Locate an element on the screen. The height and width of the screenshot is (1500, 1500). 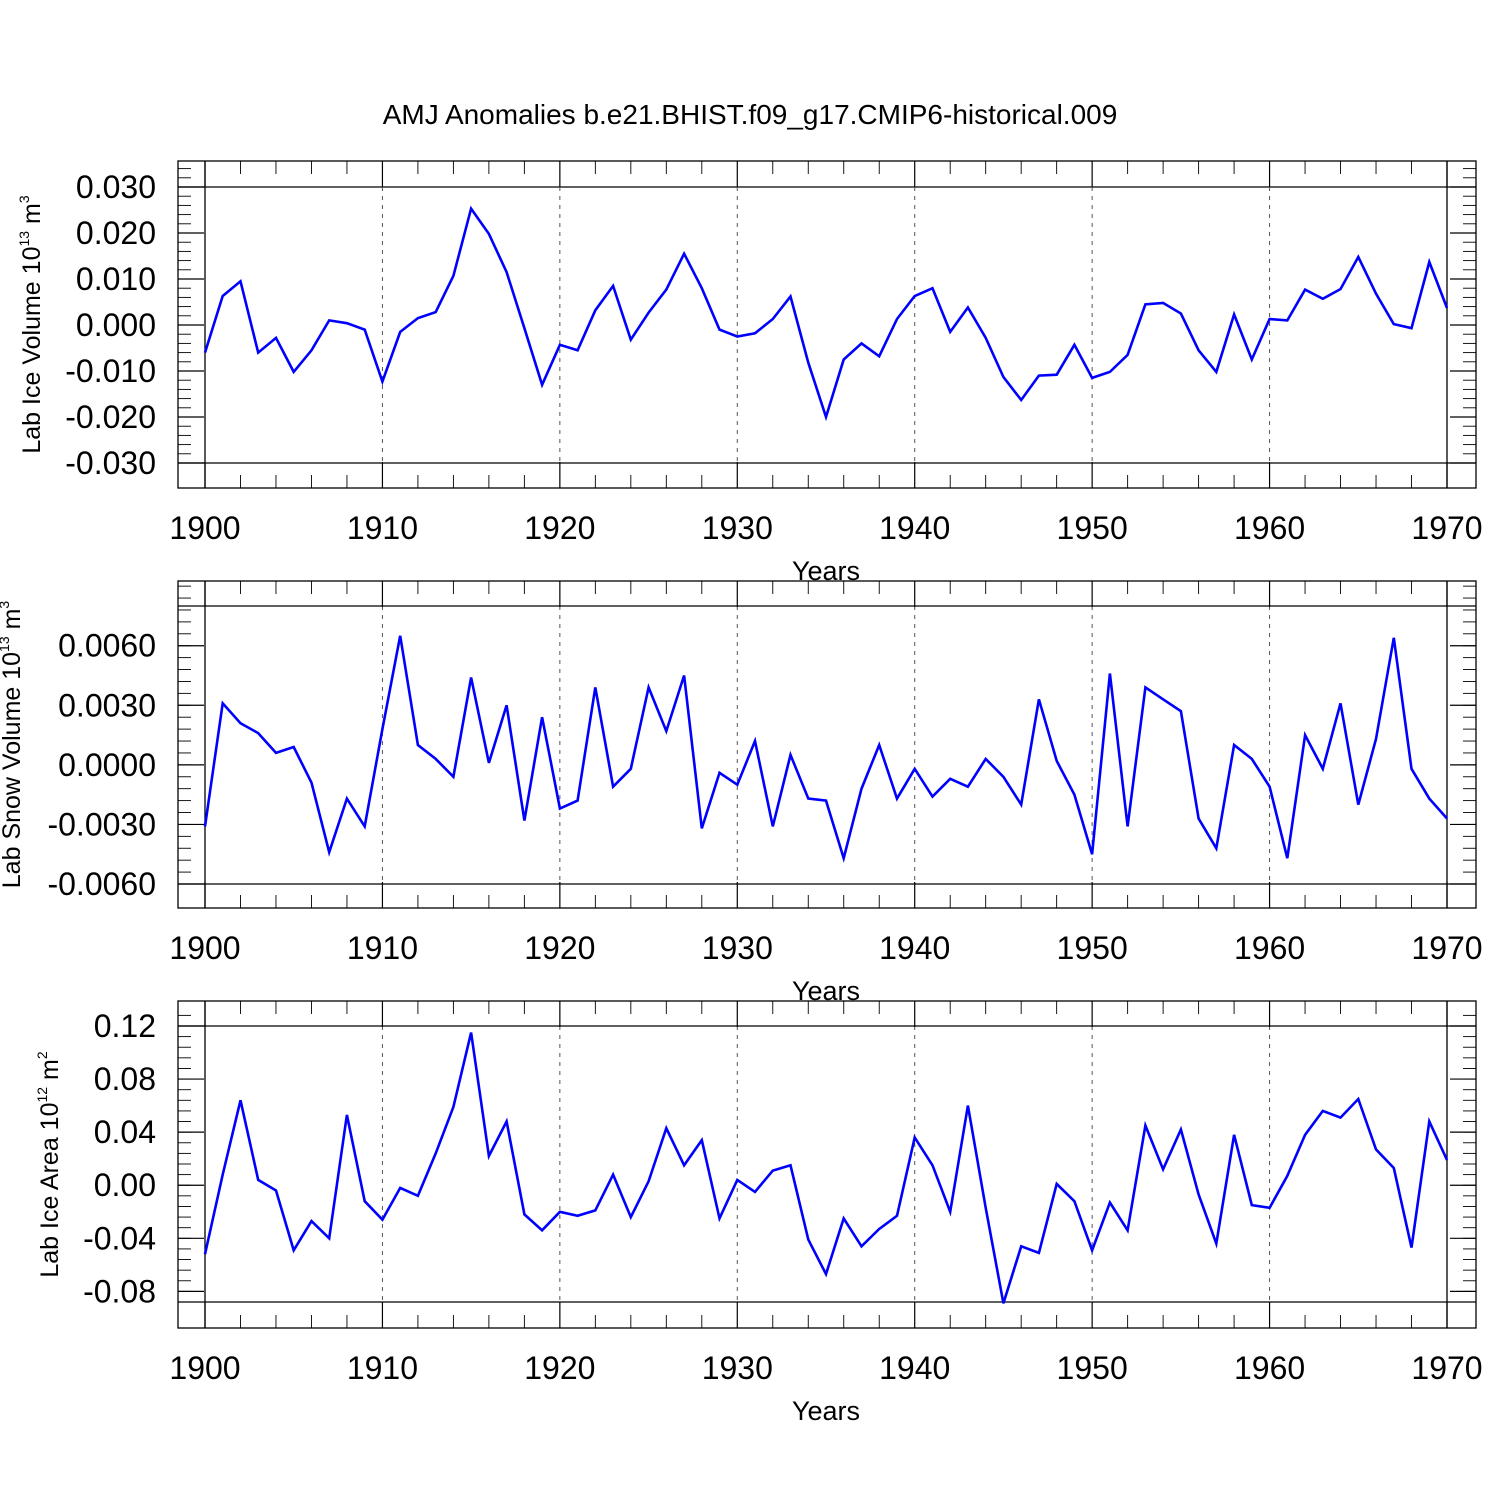
y-tick-label: 0.010 is located at coordinates (116, 279).